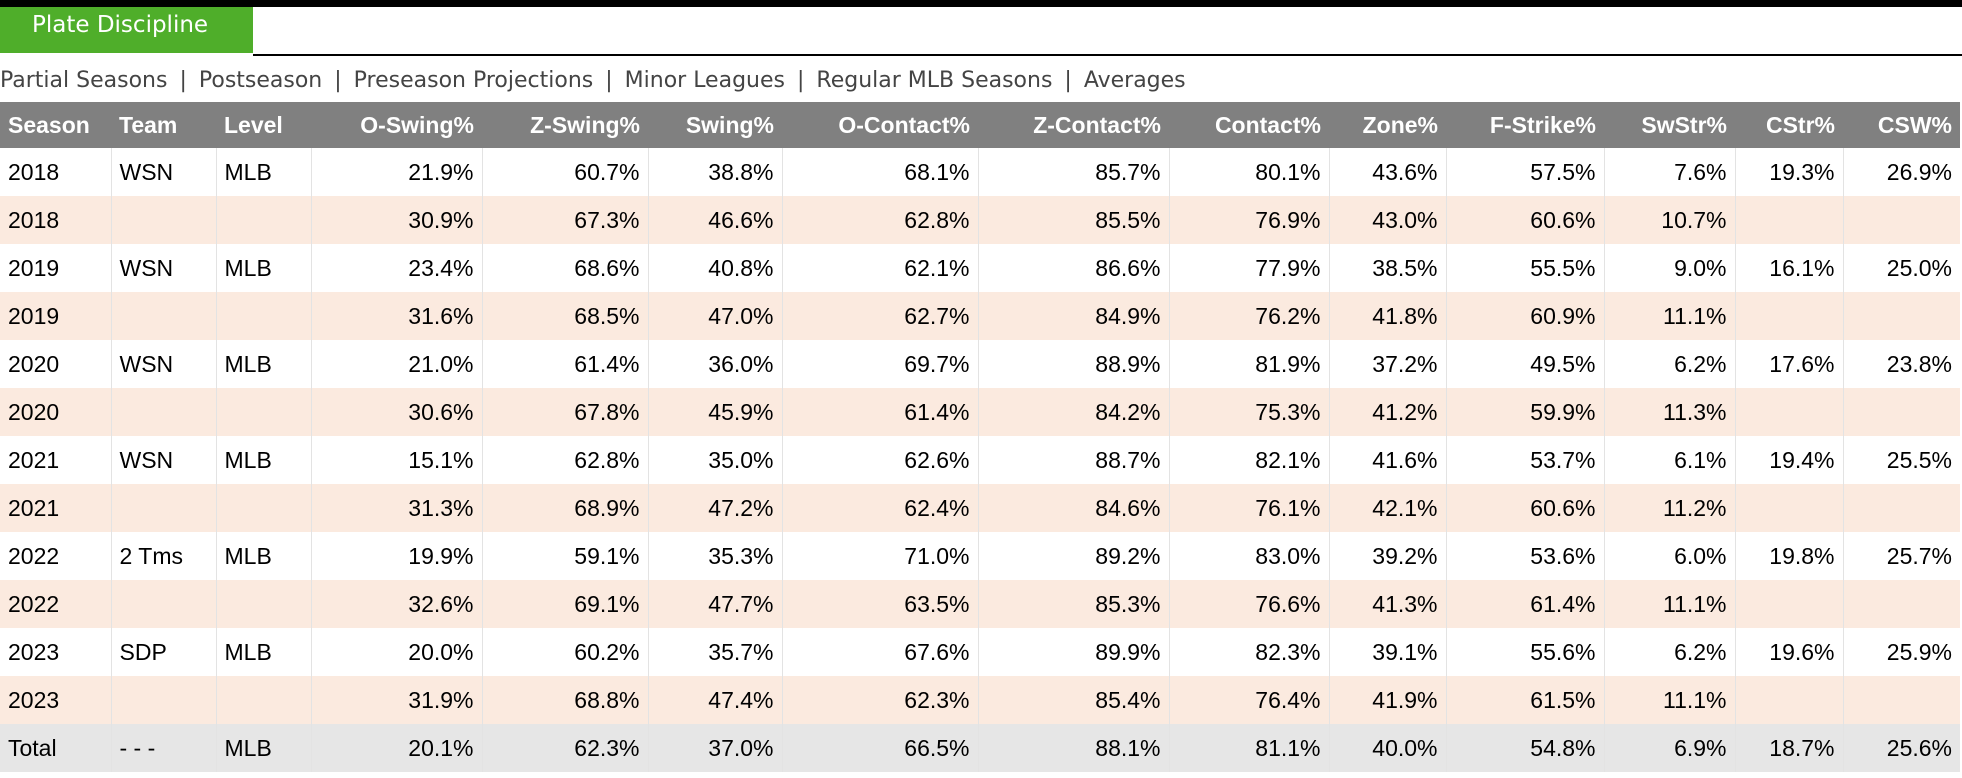  Describe the element at coordinates (1388, 652) in the screenshot. I see `cell-zone: 39.1%` at that location.